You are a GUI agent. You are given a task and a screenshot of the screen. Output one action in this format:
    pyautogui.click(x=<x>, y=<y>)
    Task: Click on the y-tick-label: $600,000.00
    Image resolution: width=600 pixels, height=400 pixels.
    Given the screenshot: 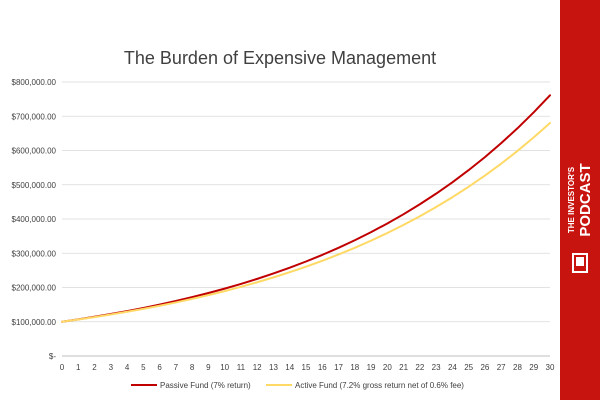 What is the action you would take?
    pyautogui.click(x=34, y=151)
    